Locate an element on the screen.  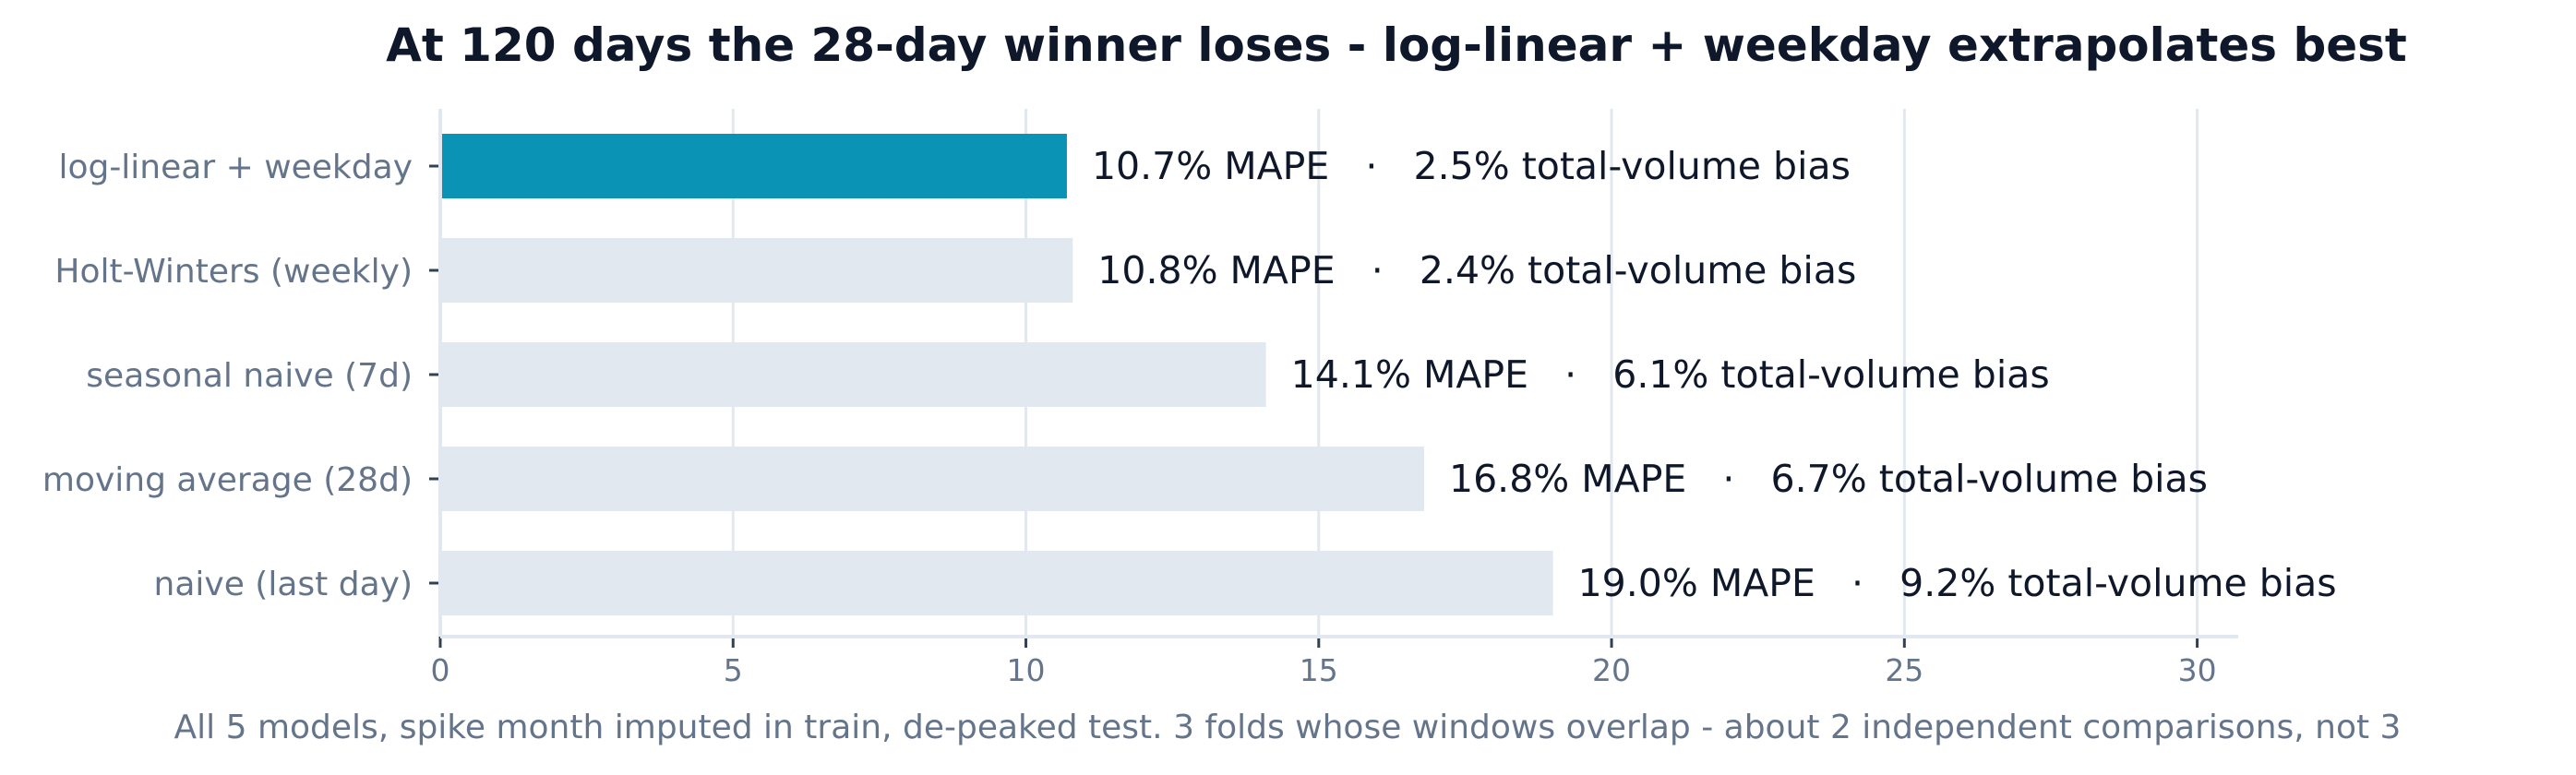
data-label: 19.0% MAPE · 9.2% total-volume bias is located at coordinates (1957, 583).